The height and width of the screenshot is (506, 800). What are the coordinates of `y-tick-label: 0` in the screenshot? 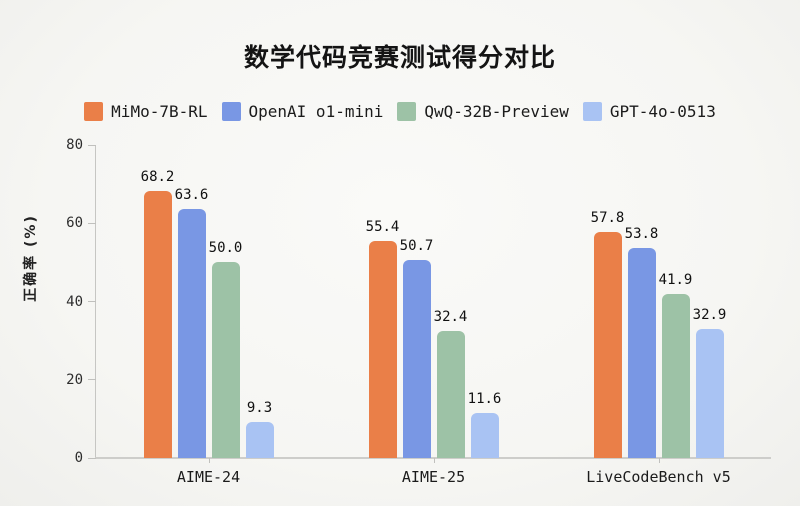 It's located at (78, 458).